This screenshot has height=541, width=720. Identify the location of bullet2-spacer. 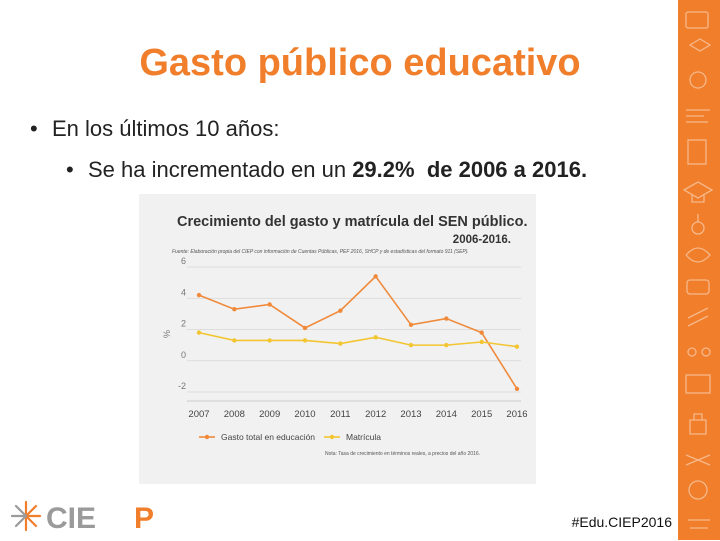
(421, 169).